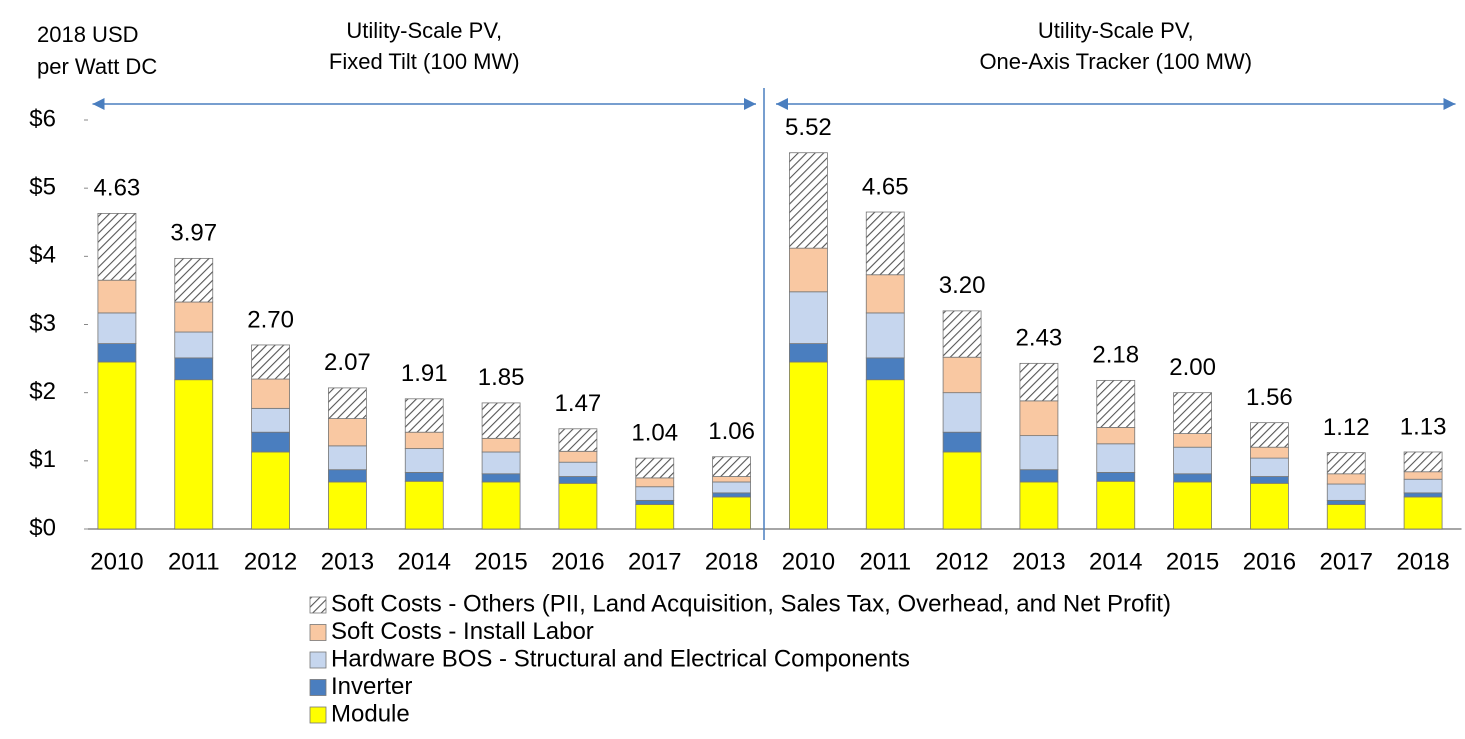  Describe the element at coordinates (731, 431) in the screenshot. I see `total-label: 1.06` at that location.